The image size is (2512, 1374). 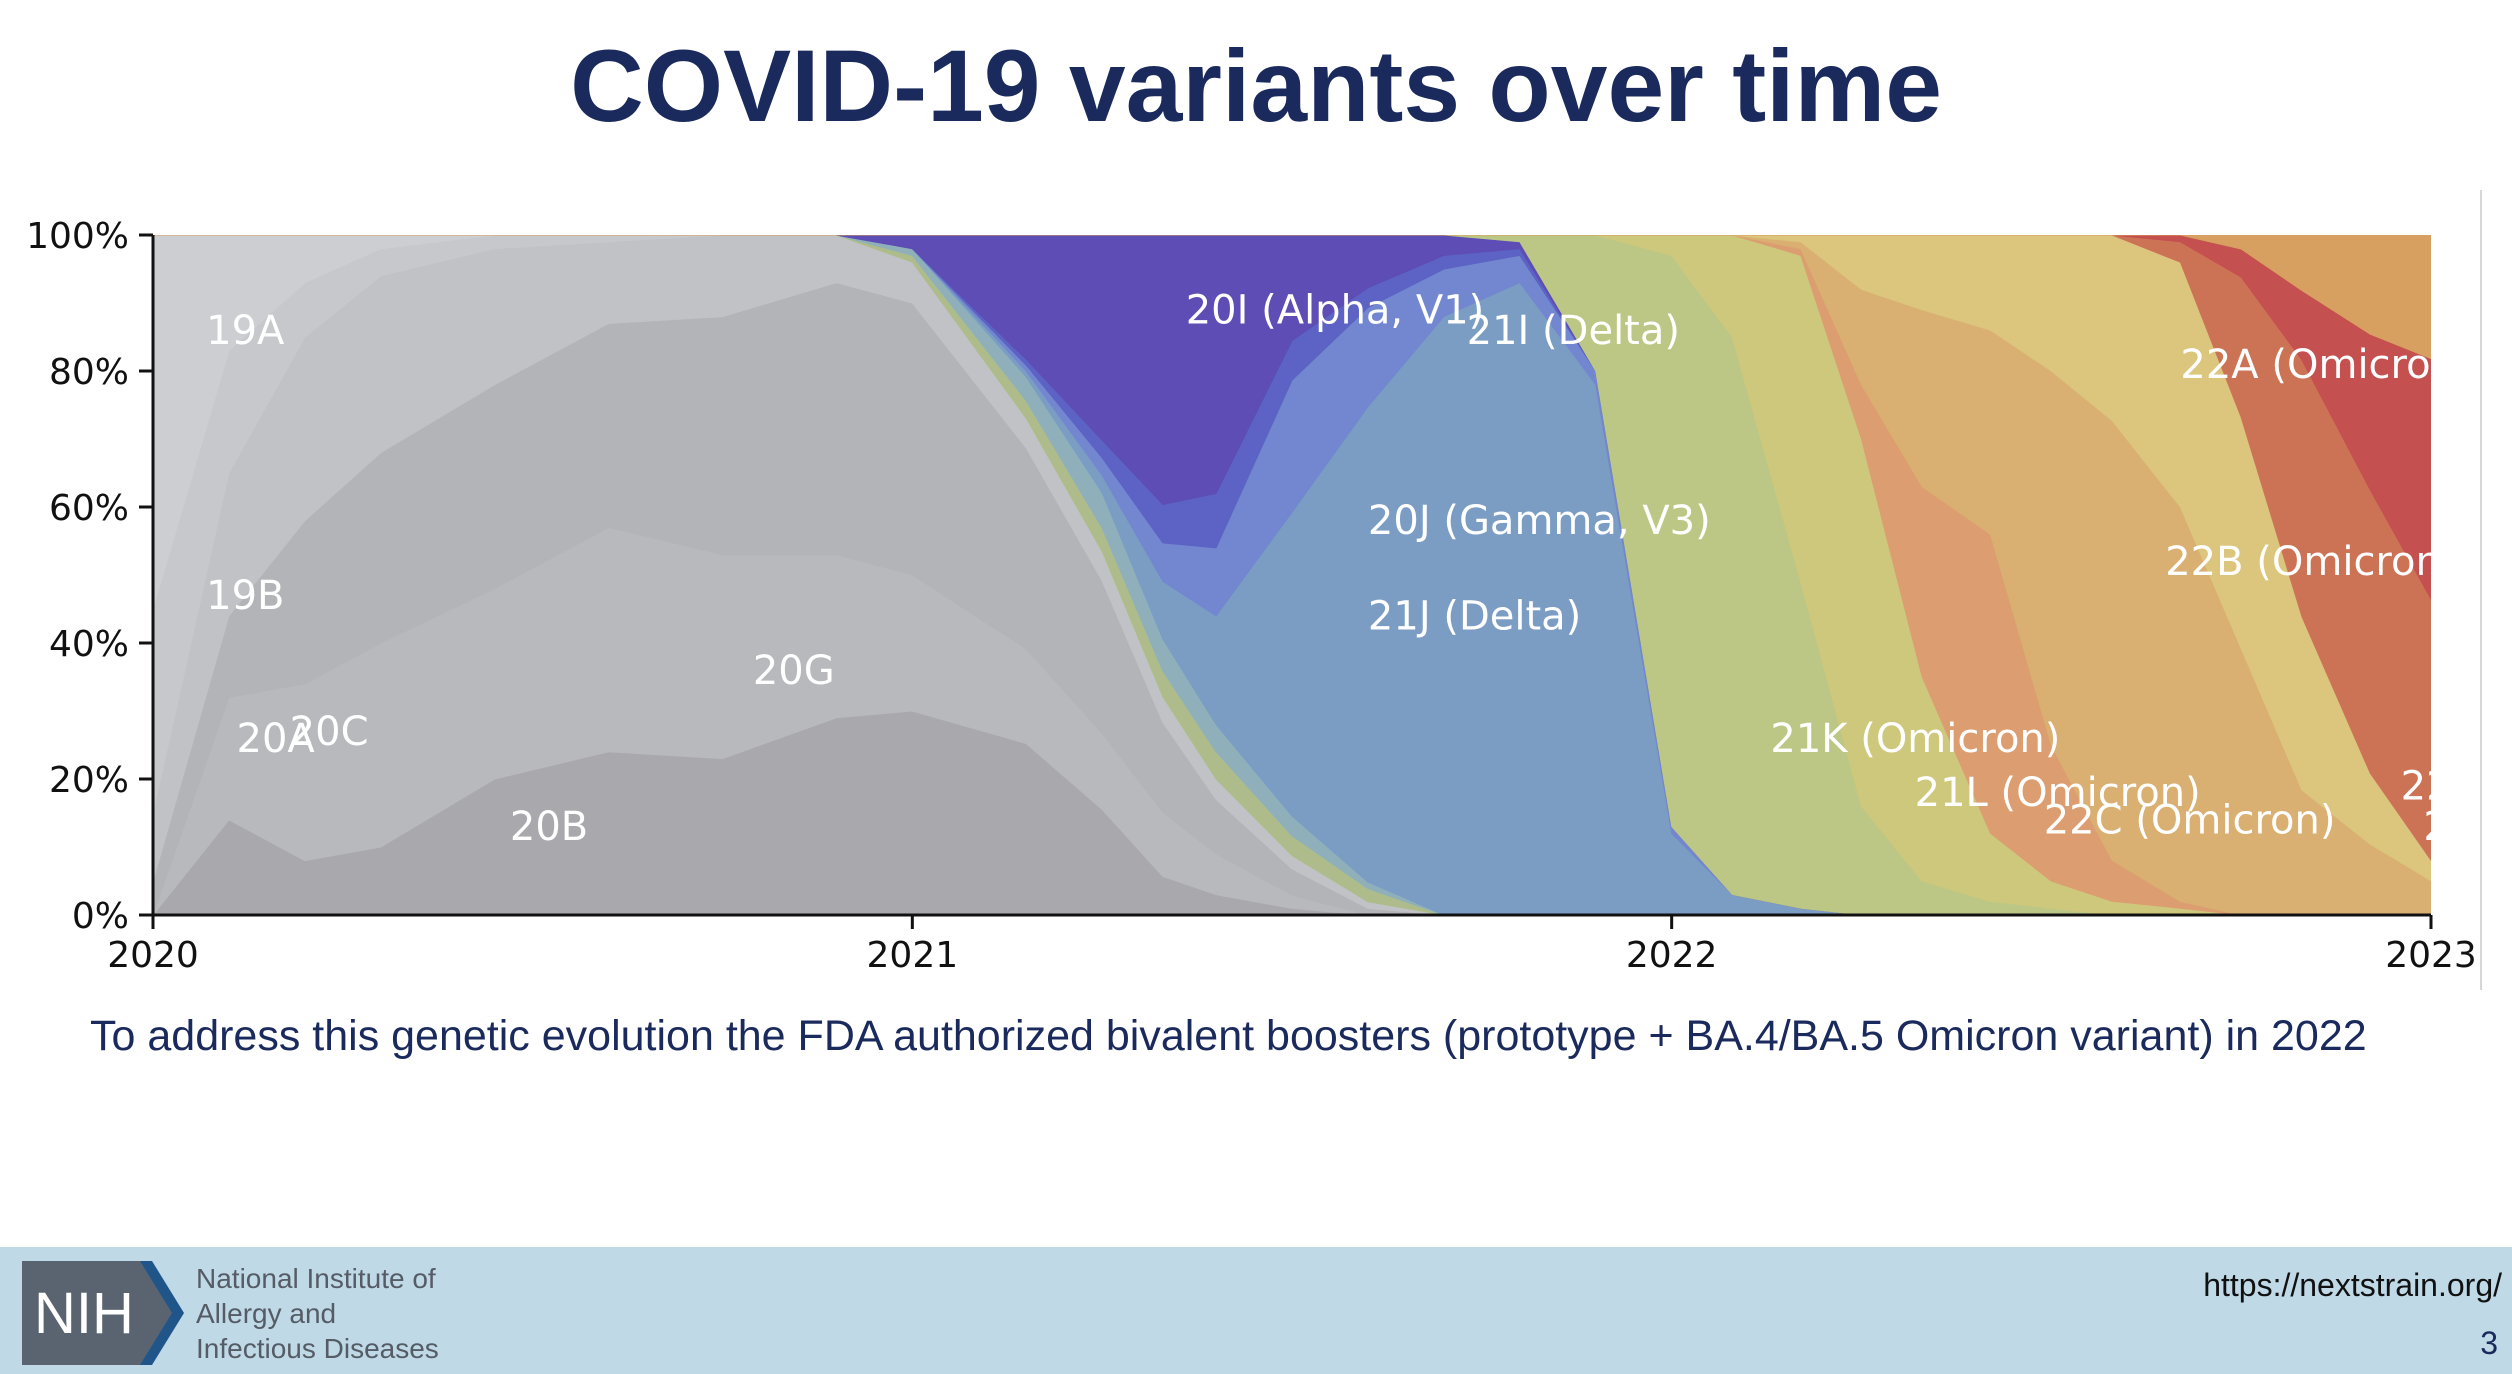 I want to click on variant-label-20j-gamma-v3: 20J (Gamma, V3), so click(x=1539, y=521).